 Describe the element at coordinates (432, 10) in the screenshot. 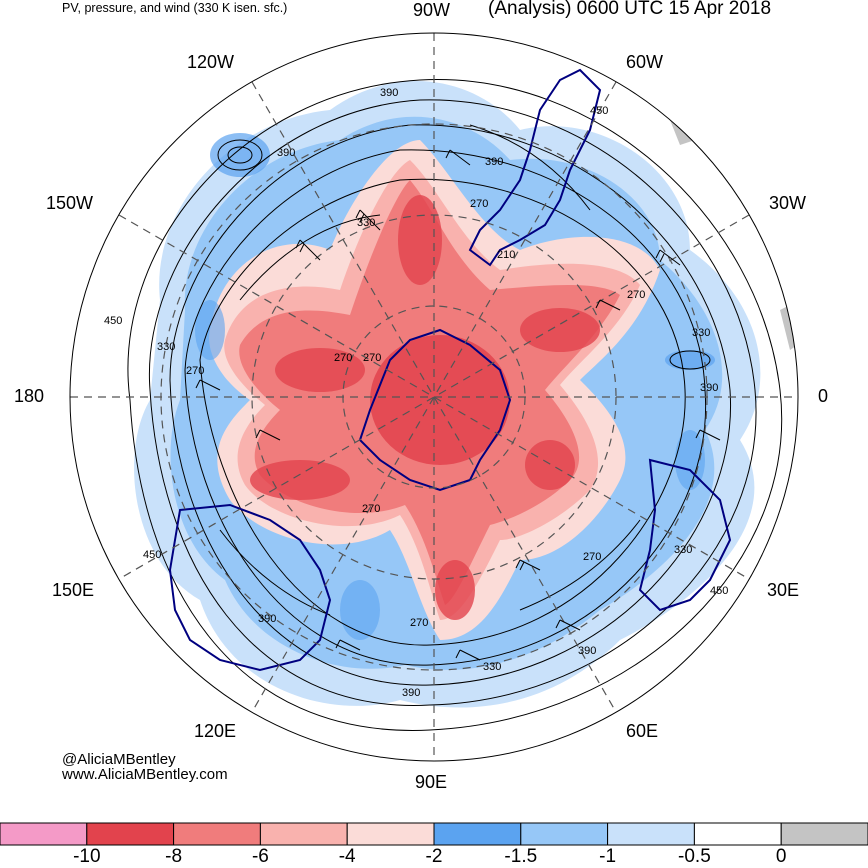

I see `lon-label-90w: 90W` at that location.